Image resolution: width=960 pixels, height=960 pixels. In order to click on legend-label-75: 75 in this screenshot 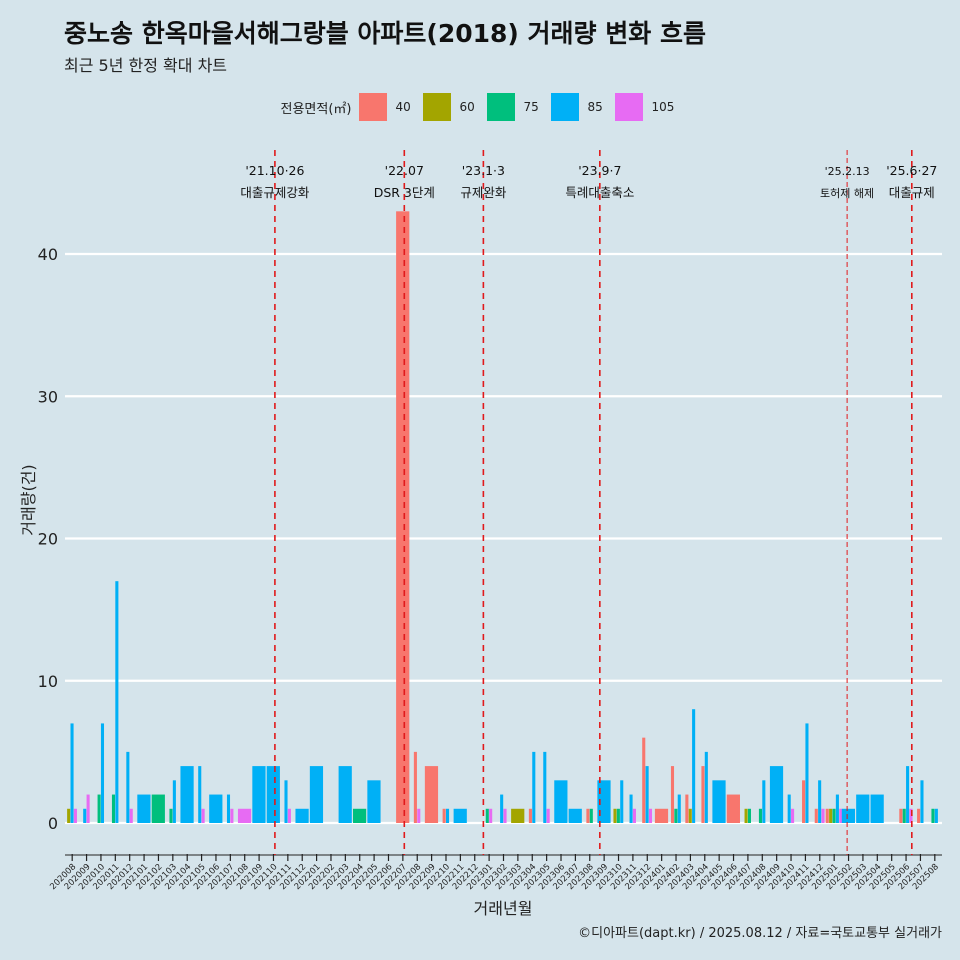, I will do `click(531, 107)`.